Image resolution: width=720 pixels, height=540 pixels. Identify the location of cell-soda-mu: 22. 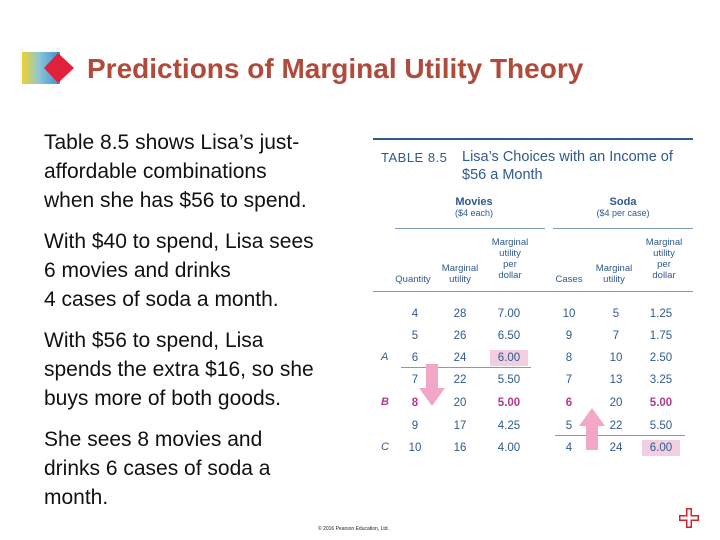
(616, 426).